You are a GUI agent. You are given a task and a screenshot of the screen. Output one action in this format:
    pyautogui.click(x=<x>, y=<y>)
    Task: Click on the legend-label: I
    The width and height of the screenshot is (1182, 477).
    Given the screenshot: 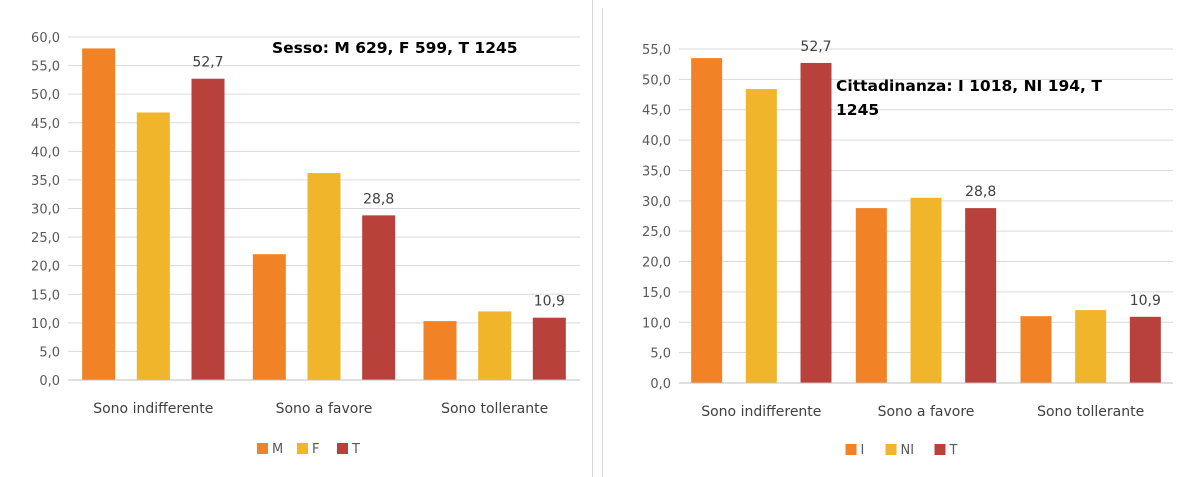 What is the action you would take?
    pyautogui.click(x=863, y=450)
    